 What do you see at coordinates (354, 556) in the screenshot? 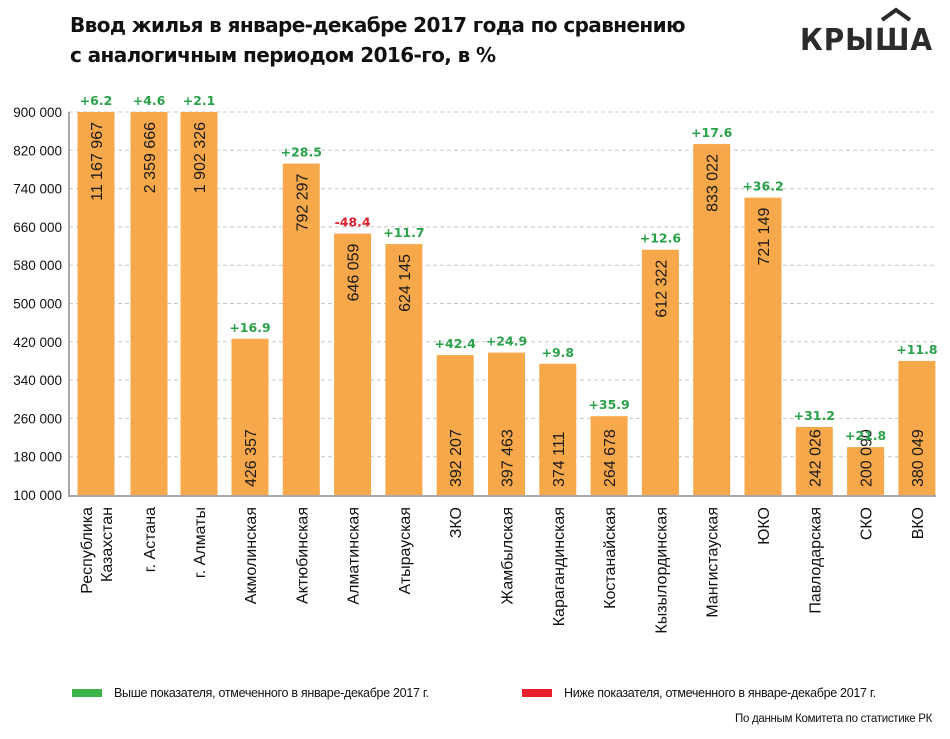
I see `x-tick-label: Алматинская` at bounding box center [354, 556].